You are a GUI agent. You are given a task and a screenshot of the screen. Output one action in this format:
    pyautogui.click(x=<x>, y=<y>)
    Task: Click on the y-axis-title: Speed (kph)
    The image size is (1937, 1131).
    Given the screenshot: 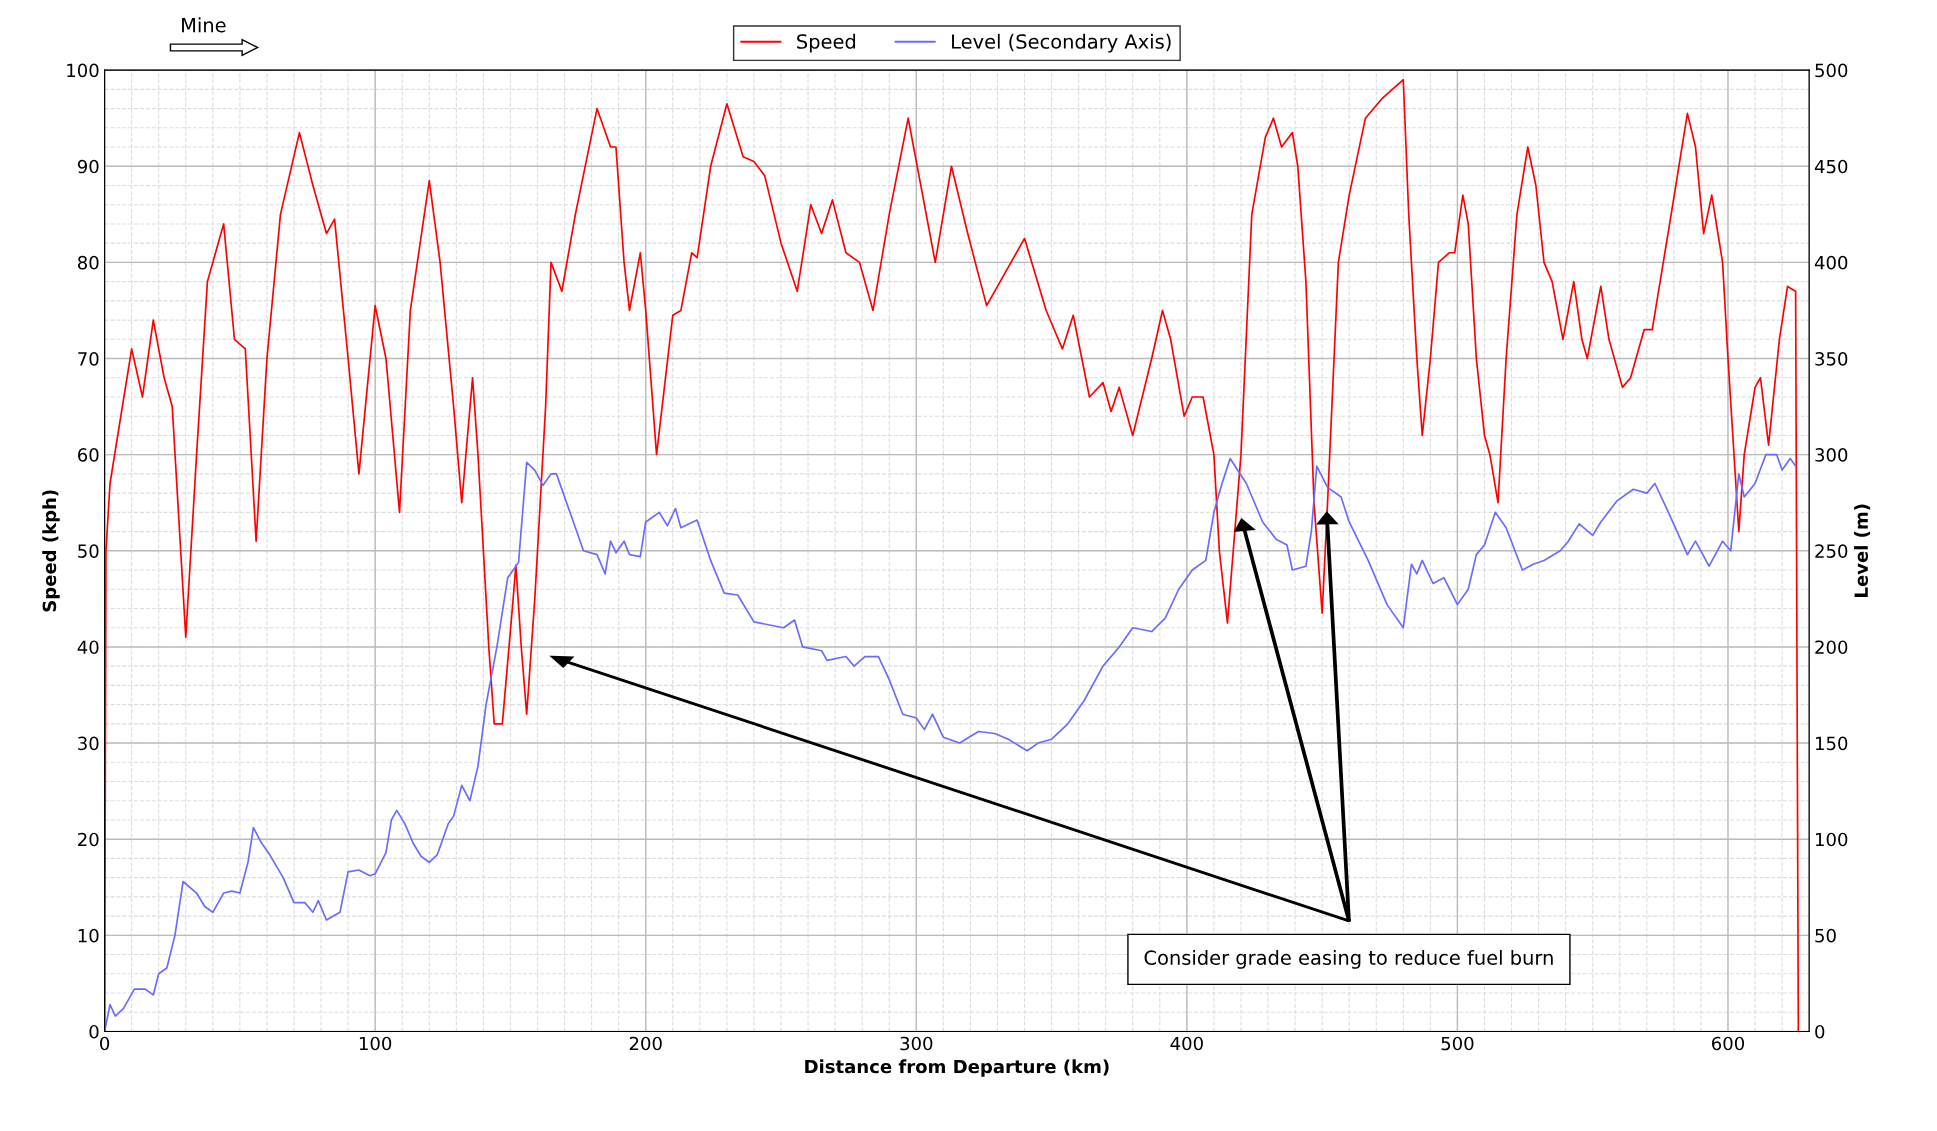 What is the action you would take?
    pyautogui.click(x=51, y=551)
    